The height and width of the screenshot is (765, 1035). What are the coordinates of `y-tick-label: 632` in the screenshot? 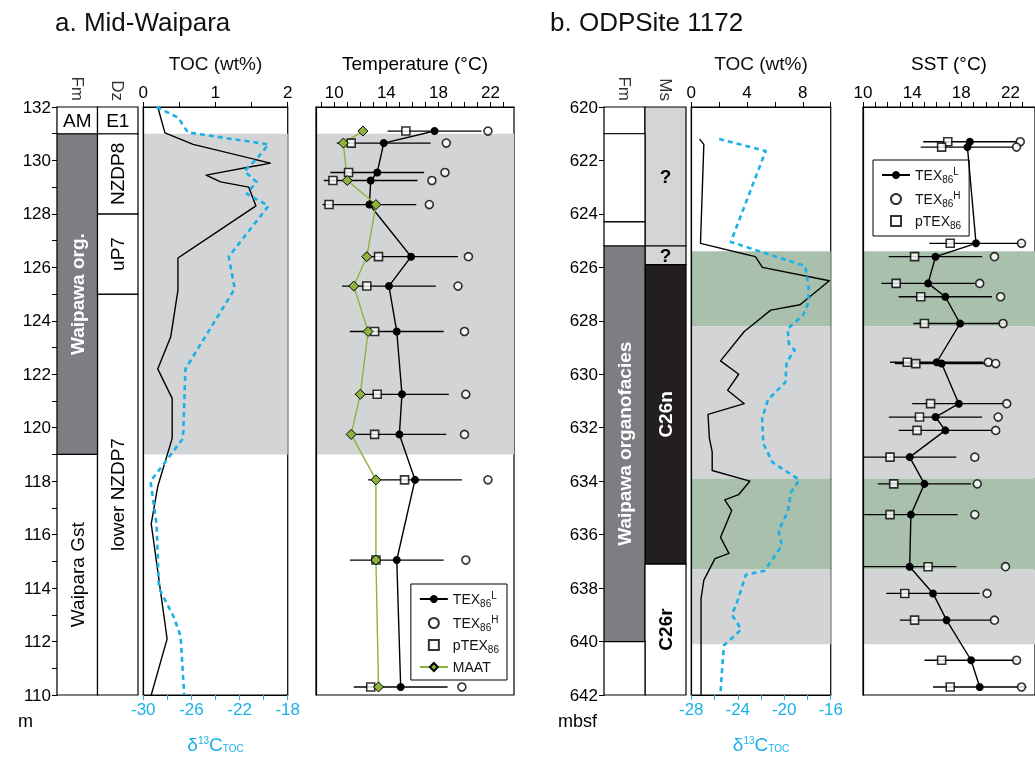 It's located at (583, 428).